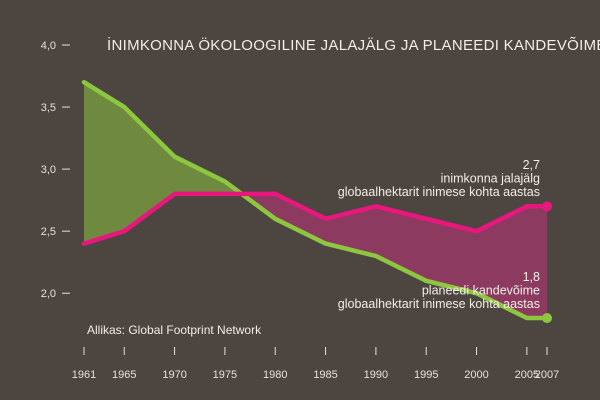  What do you see at coordinates (531, 277) in the screenshot?
I see `series-label-0-line-0: 1,8` at bounding box center [531, 277].